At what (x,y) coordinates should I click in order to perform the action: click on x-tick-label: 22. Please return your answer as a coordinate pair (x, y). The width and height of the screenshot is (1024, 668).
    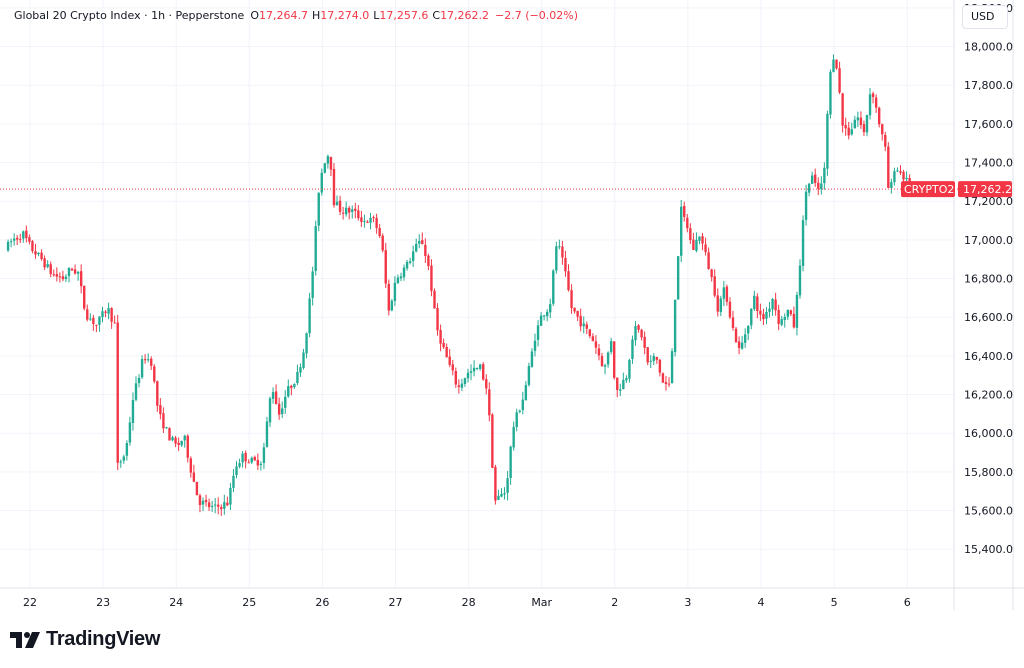
    Looking at the image, I should click on (30, 602).